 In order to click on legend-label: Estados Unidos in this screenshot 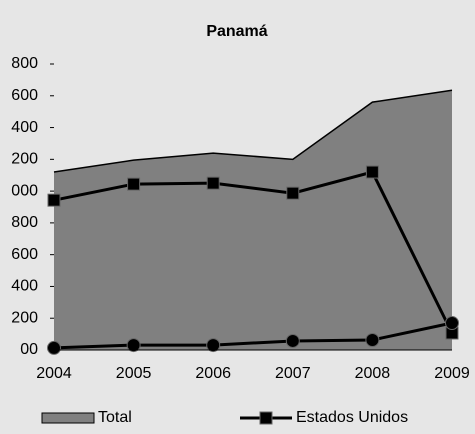, I will do `click(352, 417)`.